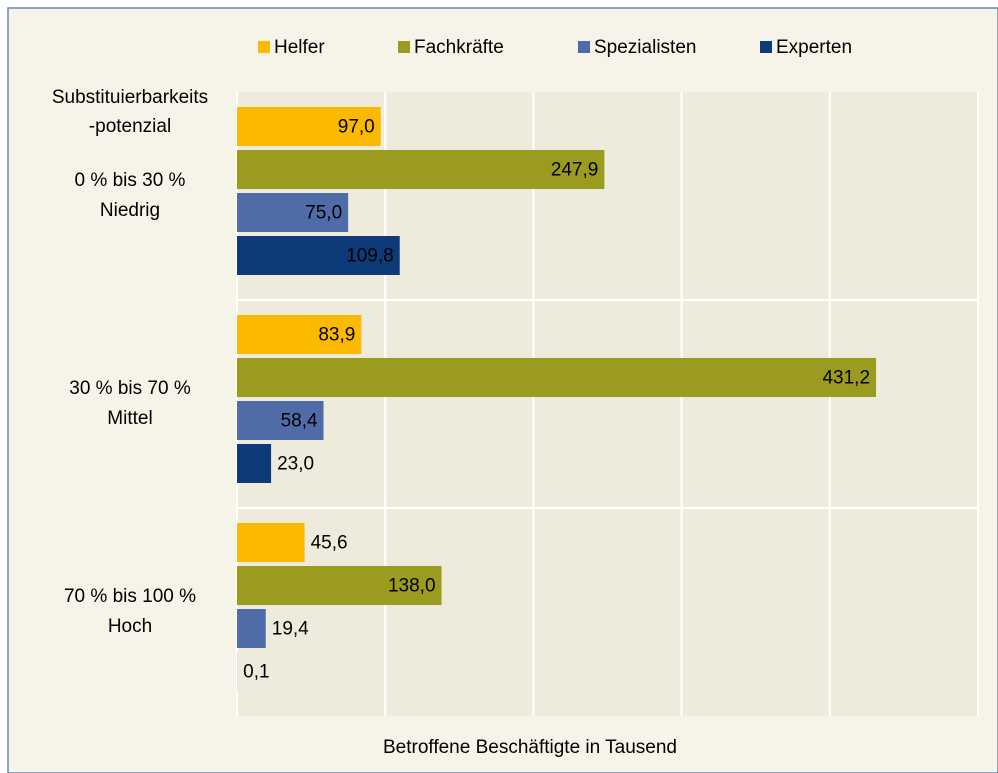 Image resolution: width=998 pixels, height=773 pixels. What do you see at coordinates (295, 464) in the screenshot?
I see `data-label: 23,0` at bounding box center [295, 464].